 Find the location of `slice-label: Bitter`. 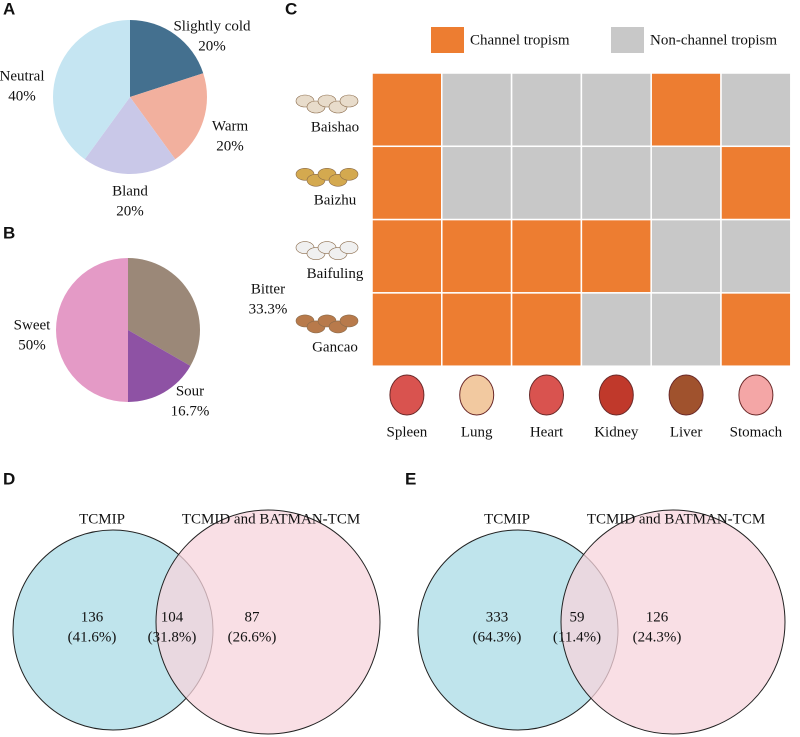

slice-label: Bitter is located at coordinates (268, 289).